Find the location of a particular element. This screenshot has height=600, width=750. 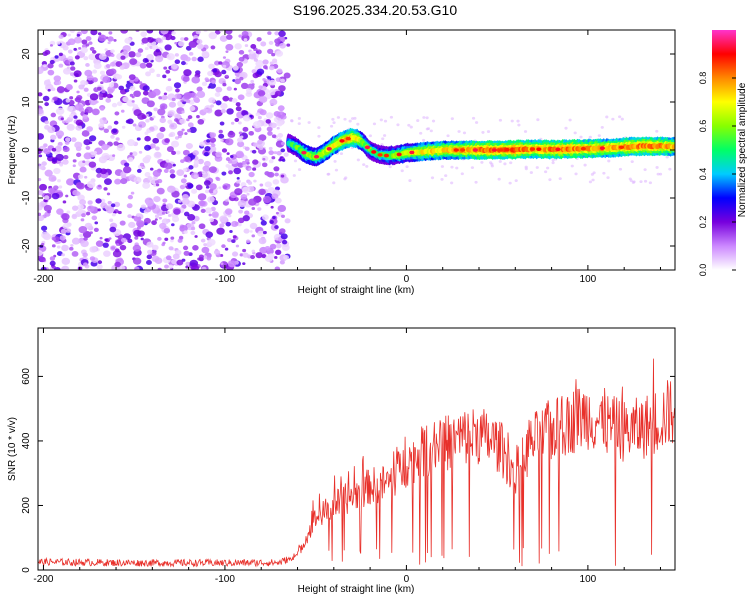

colorbar-gradient is located at coordinates (724, 150).